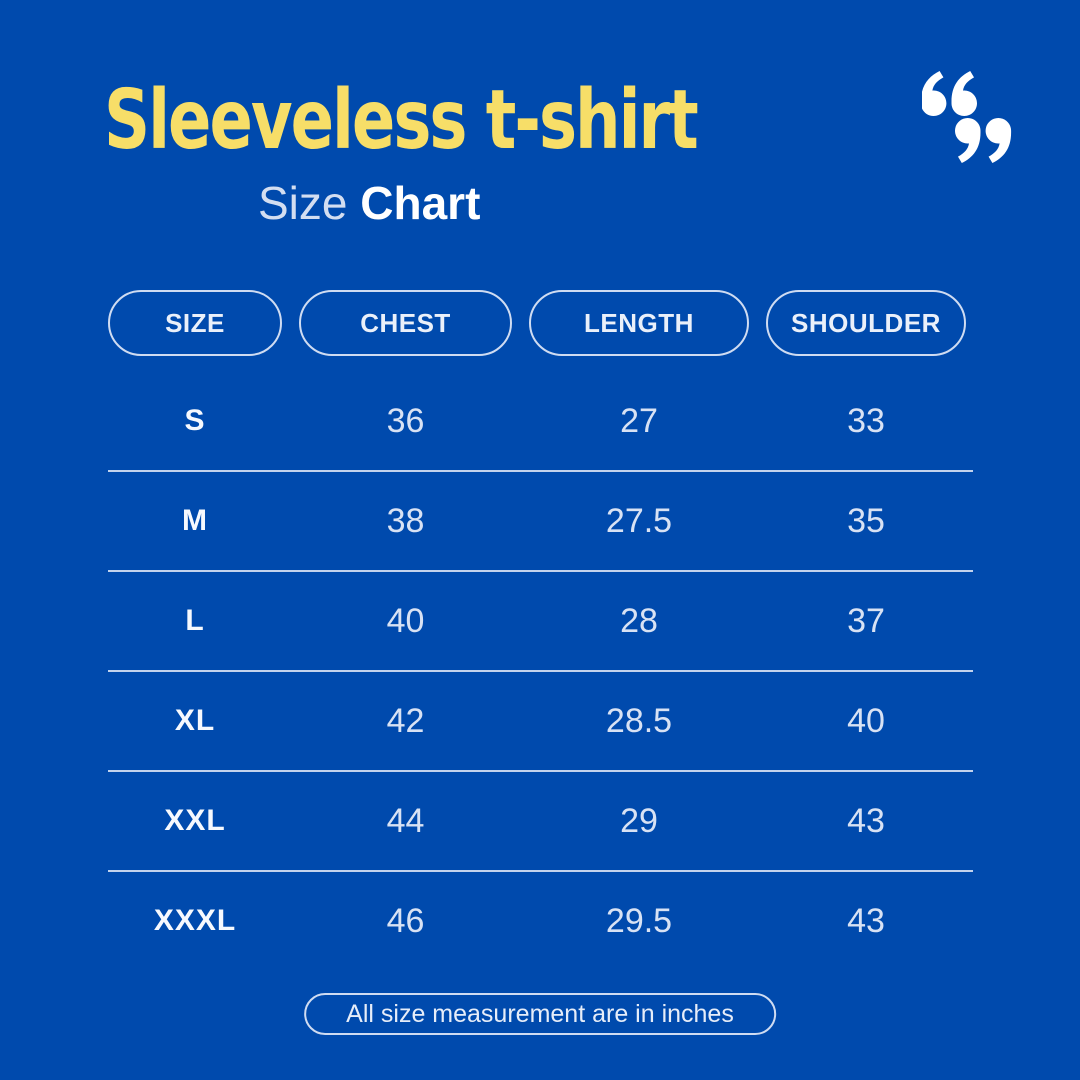 This screenshot has height=1080, width=1080. I want to click on size-label: XXL, so click(195, 820).